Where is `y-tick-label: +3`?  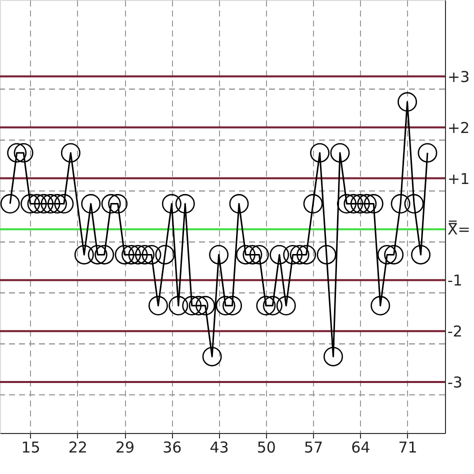 y-tick-label: +3 is located at coordinates (459, 77).